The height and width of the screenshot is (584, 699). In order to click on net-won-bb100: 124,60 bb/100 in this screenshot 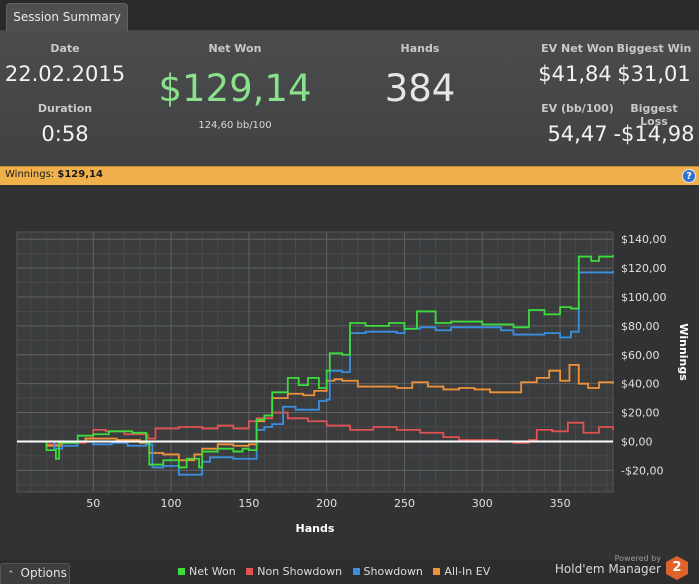, I will do `click(235, 125)`.